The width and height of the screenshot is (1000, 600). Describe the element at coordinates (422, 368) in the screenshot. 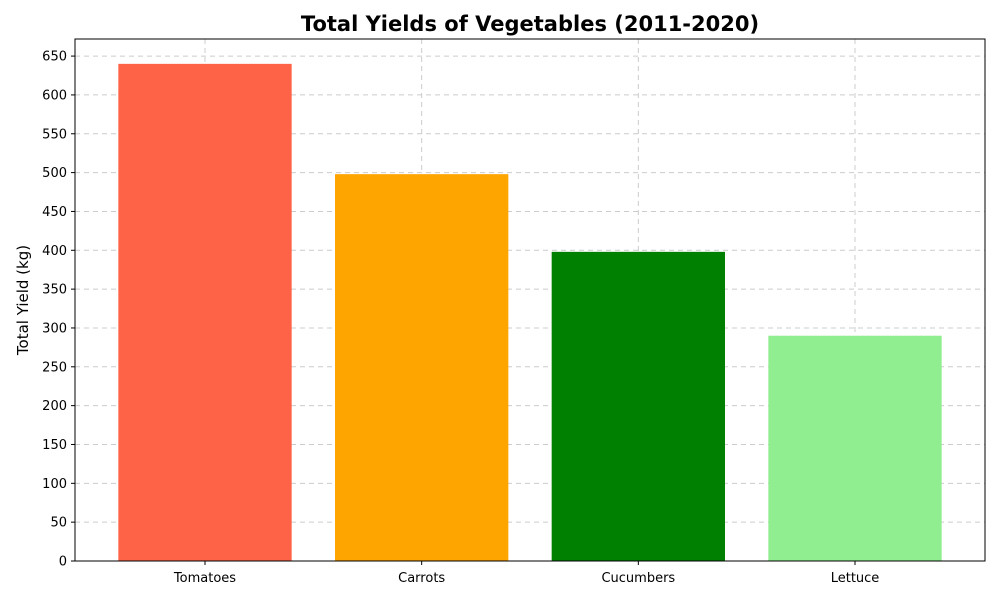

I see `bar-carrots` at that location.